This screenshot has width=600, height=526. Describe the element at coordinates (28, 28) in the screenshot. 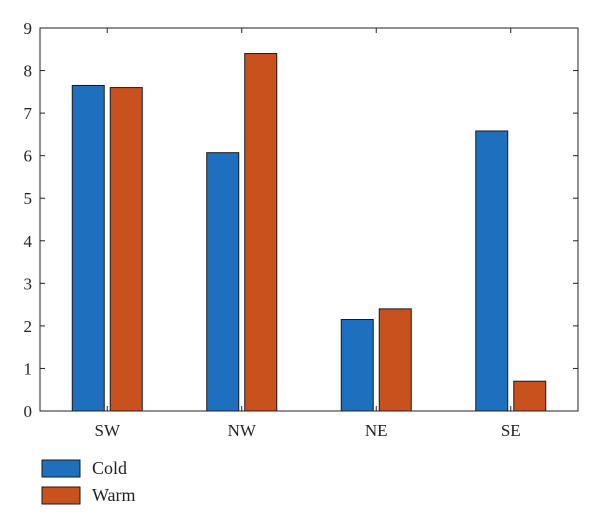

I see `y-tick-label: 9` at that location.